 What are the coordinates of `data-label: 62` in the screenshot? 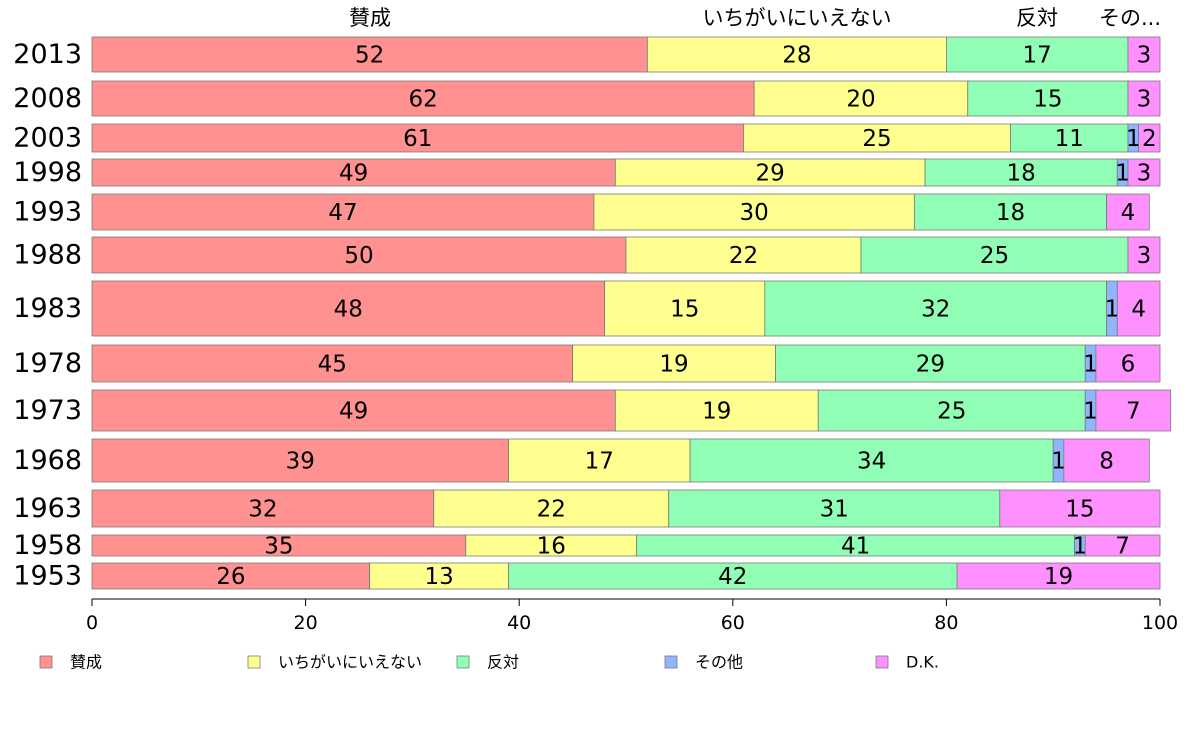 It's located at (422, 100).